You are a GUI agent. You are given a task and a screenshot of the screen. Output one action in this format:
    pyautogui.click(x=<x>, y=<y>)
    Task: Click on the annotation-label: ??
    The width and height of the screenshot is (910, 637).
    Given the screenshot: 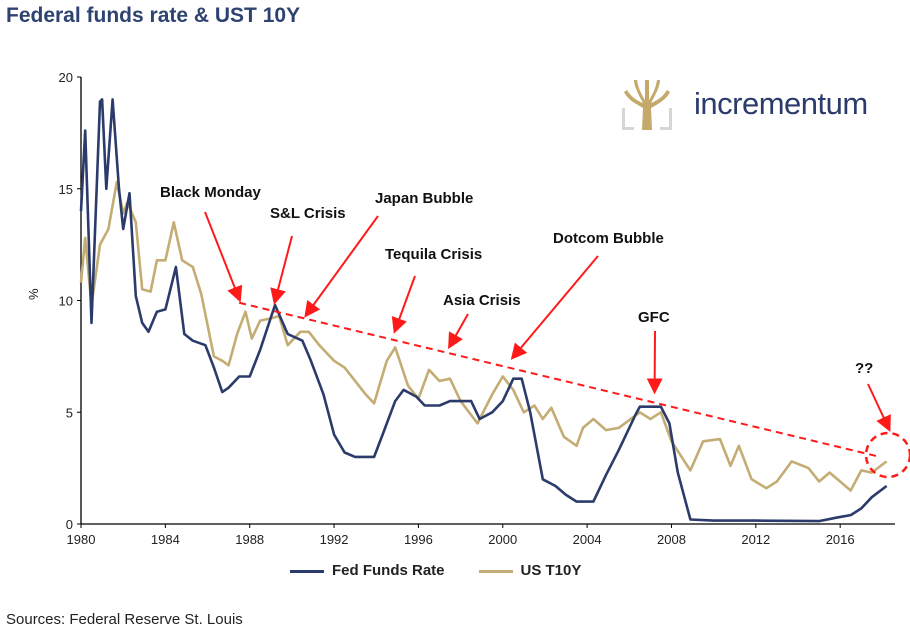 What is the action you would take?
    pyautogui.click(x=864, y=368)
    